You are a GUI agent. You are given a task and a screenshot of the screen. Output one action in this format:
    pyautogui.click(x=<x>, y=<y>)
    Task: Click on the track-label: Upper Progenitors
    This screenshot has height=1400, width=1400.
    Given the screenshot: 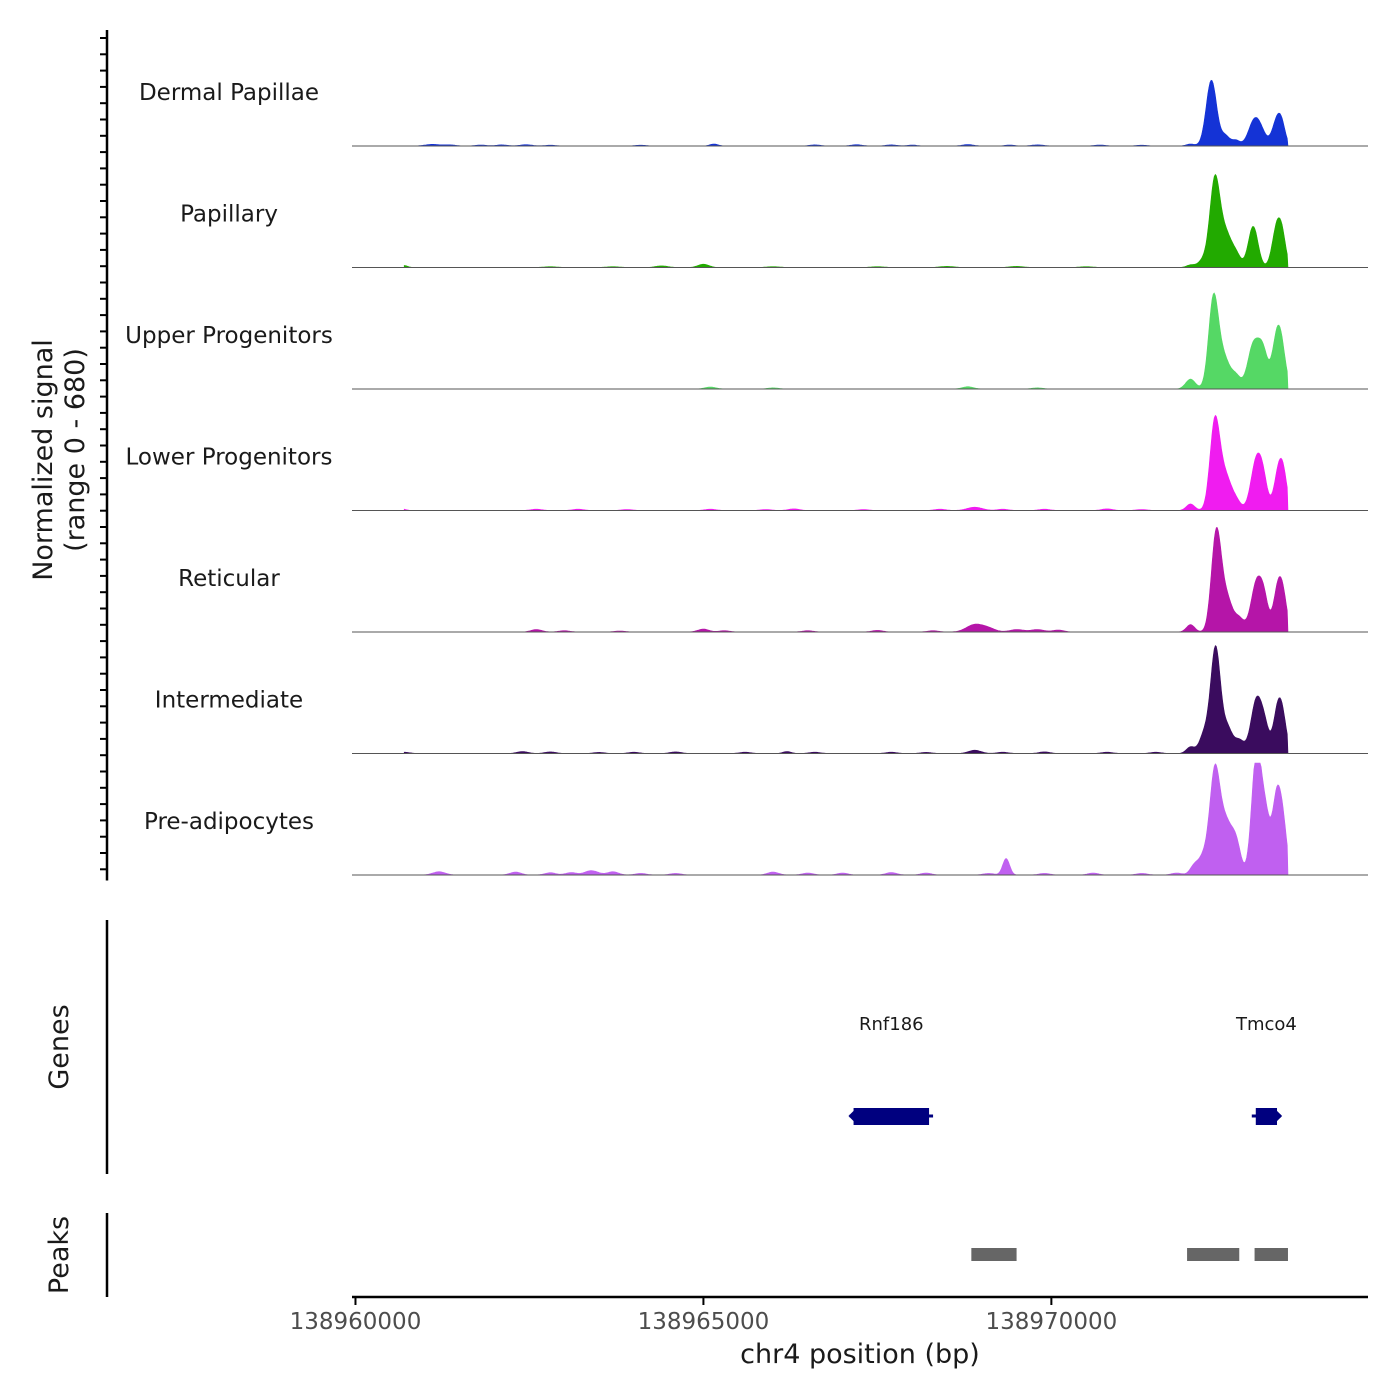 What is the action you would take?
    pyautogui.click(x=229, y=336)
    